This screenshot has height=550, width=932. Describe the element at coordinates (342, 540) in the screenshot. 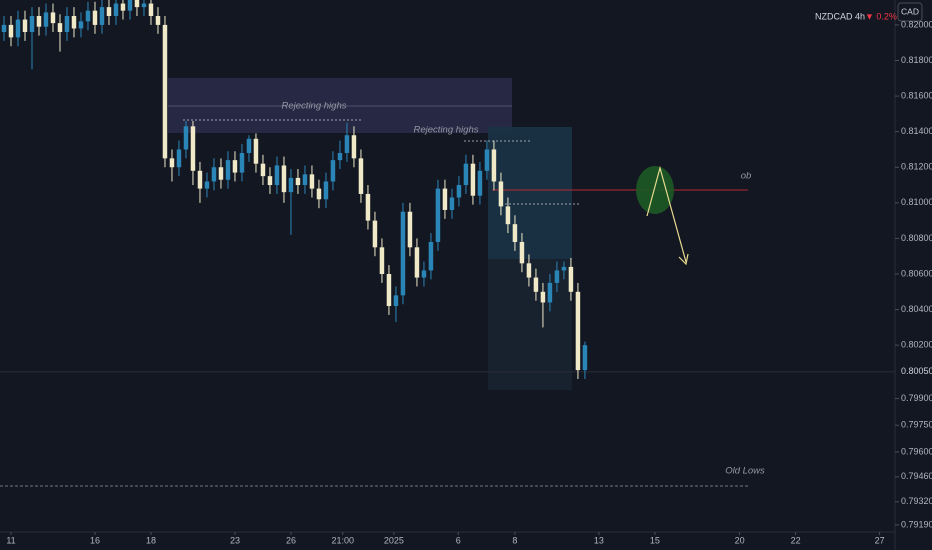

I see `x-tick-label: 21:00` at that location.